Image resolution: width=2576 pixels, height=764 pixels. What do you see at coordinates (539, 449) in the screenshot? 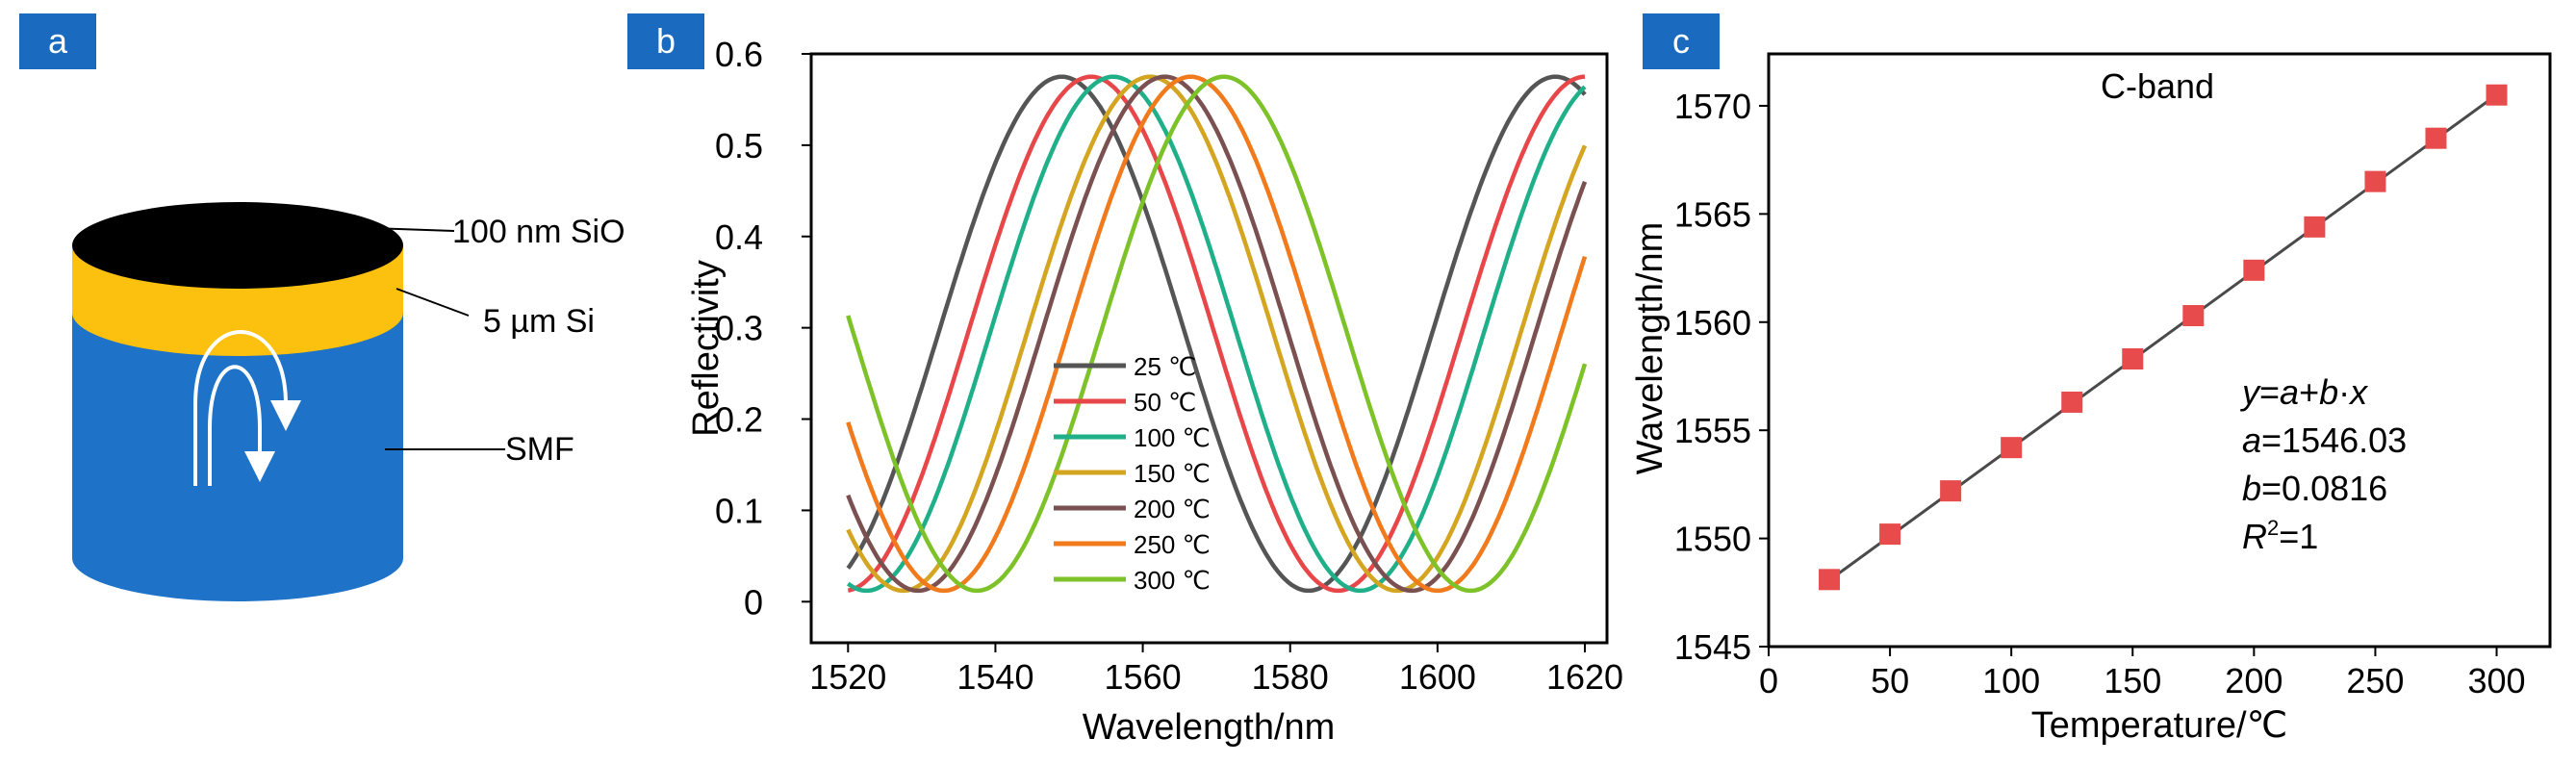
I see `smf-label: SMF` at bounding box center [539, 449].